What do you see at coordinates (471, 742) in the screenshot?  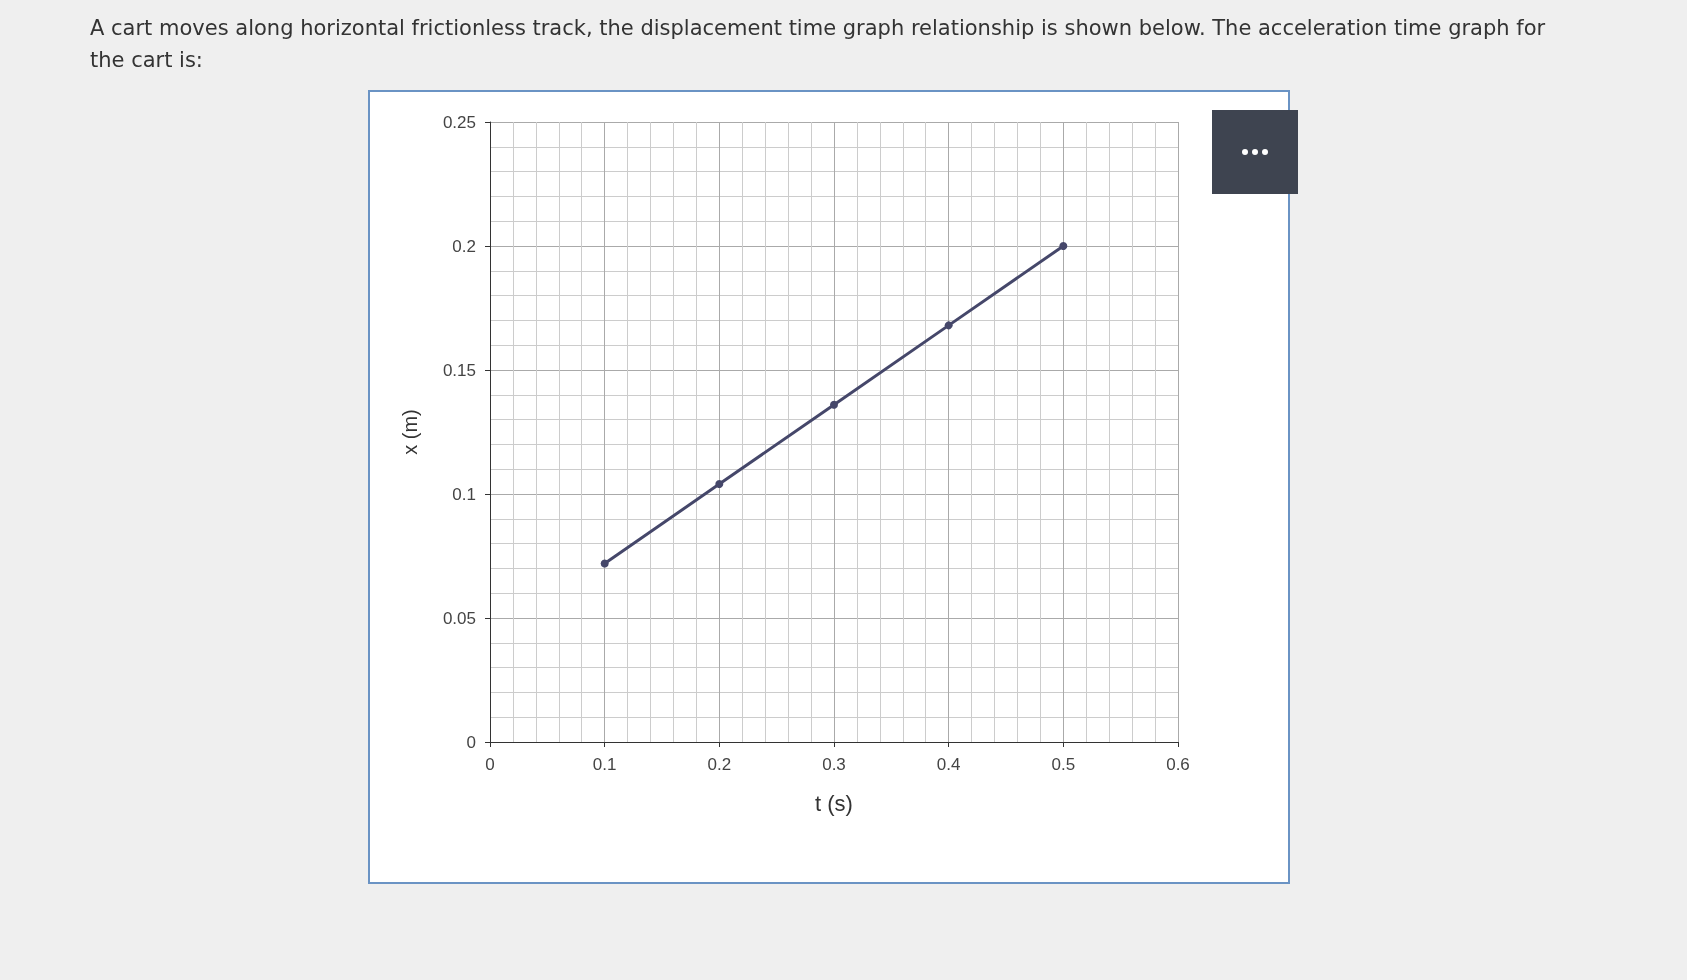 I see `y-tick-label: 0` at bounding box center [471, 742].